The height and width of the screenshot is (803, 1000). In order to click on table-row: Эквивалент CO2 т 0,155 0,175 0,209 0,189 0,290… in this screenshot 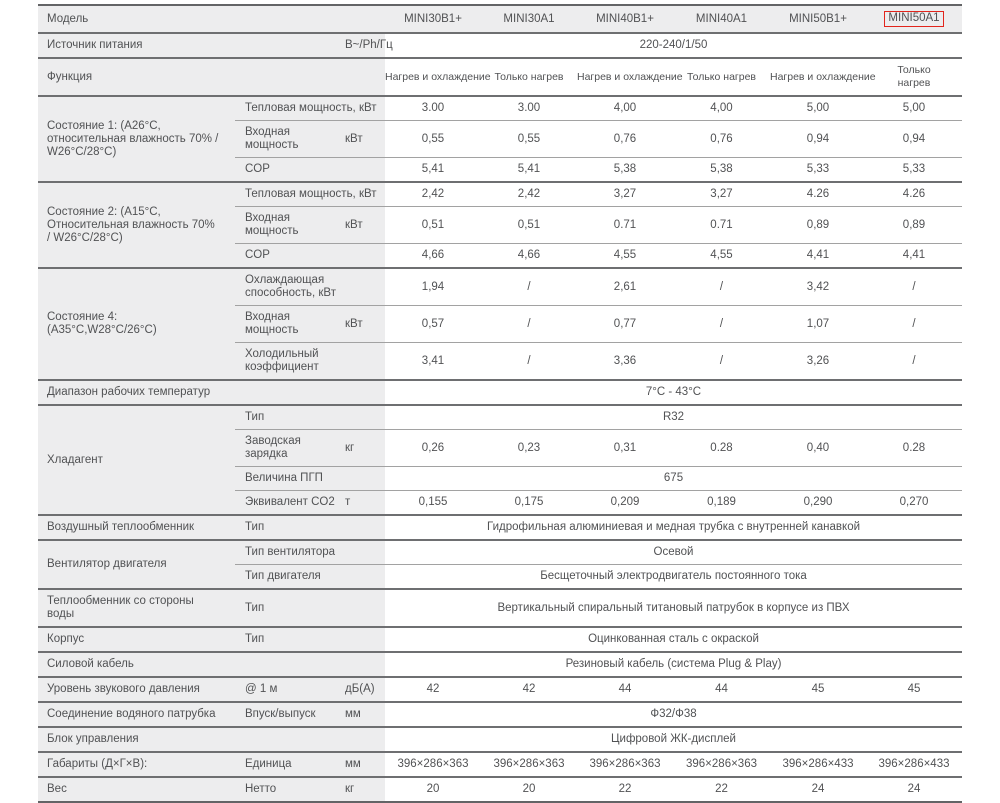, I will do `click(500, 502)`.